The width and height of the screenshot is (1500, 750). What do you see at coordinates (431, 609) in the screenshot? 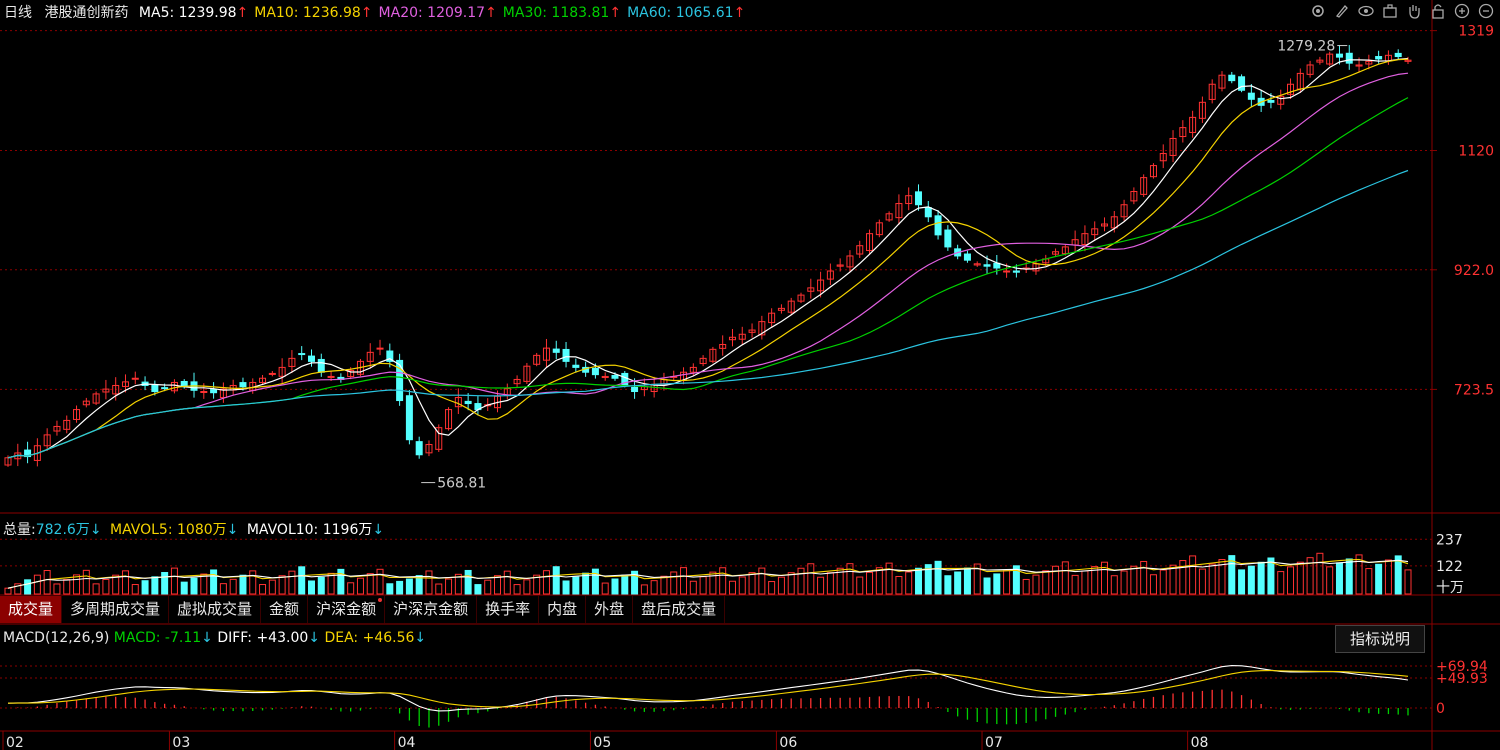
I see `tab-hsj-amount: 沪深京金额` at bounding box center [431, 609].